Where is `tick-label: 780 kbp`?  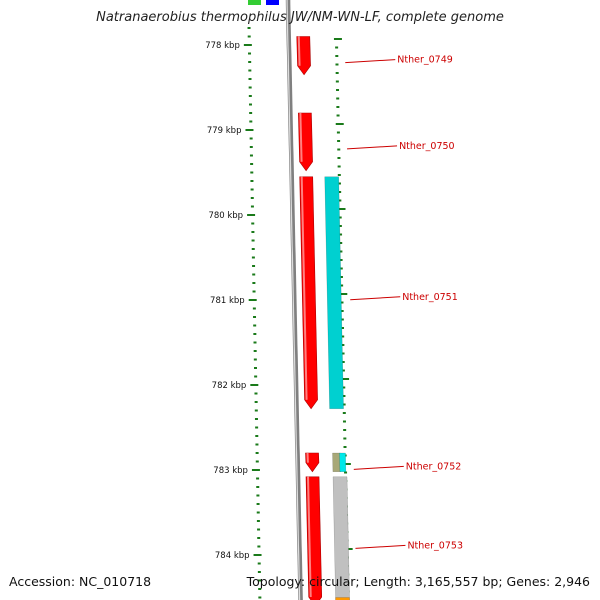
tick-label: 780 kbp is located at coordinates (225, 216).